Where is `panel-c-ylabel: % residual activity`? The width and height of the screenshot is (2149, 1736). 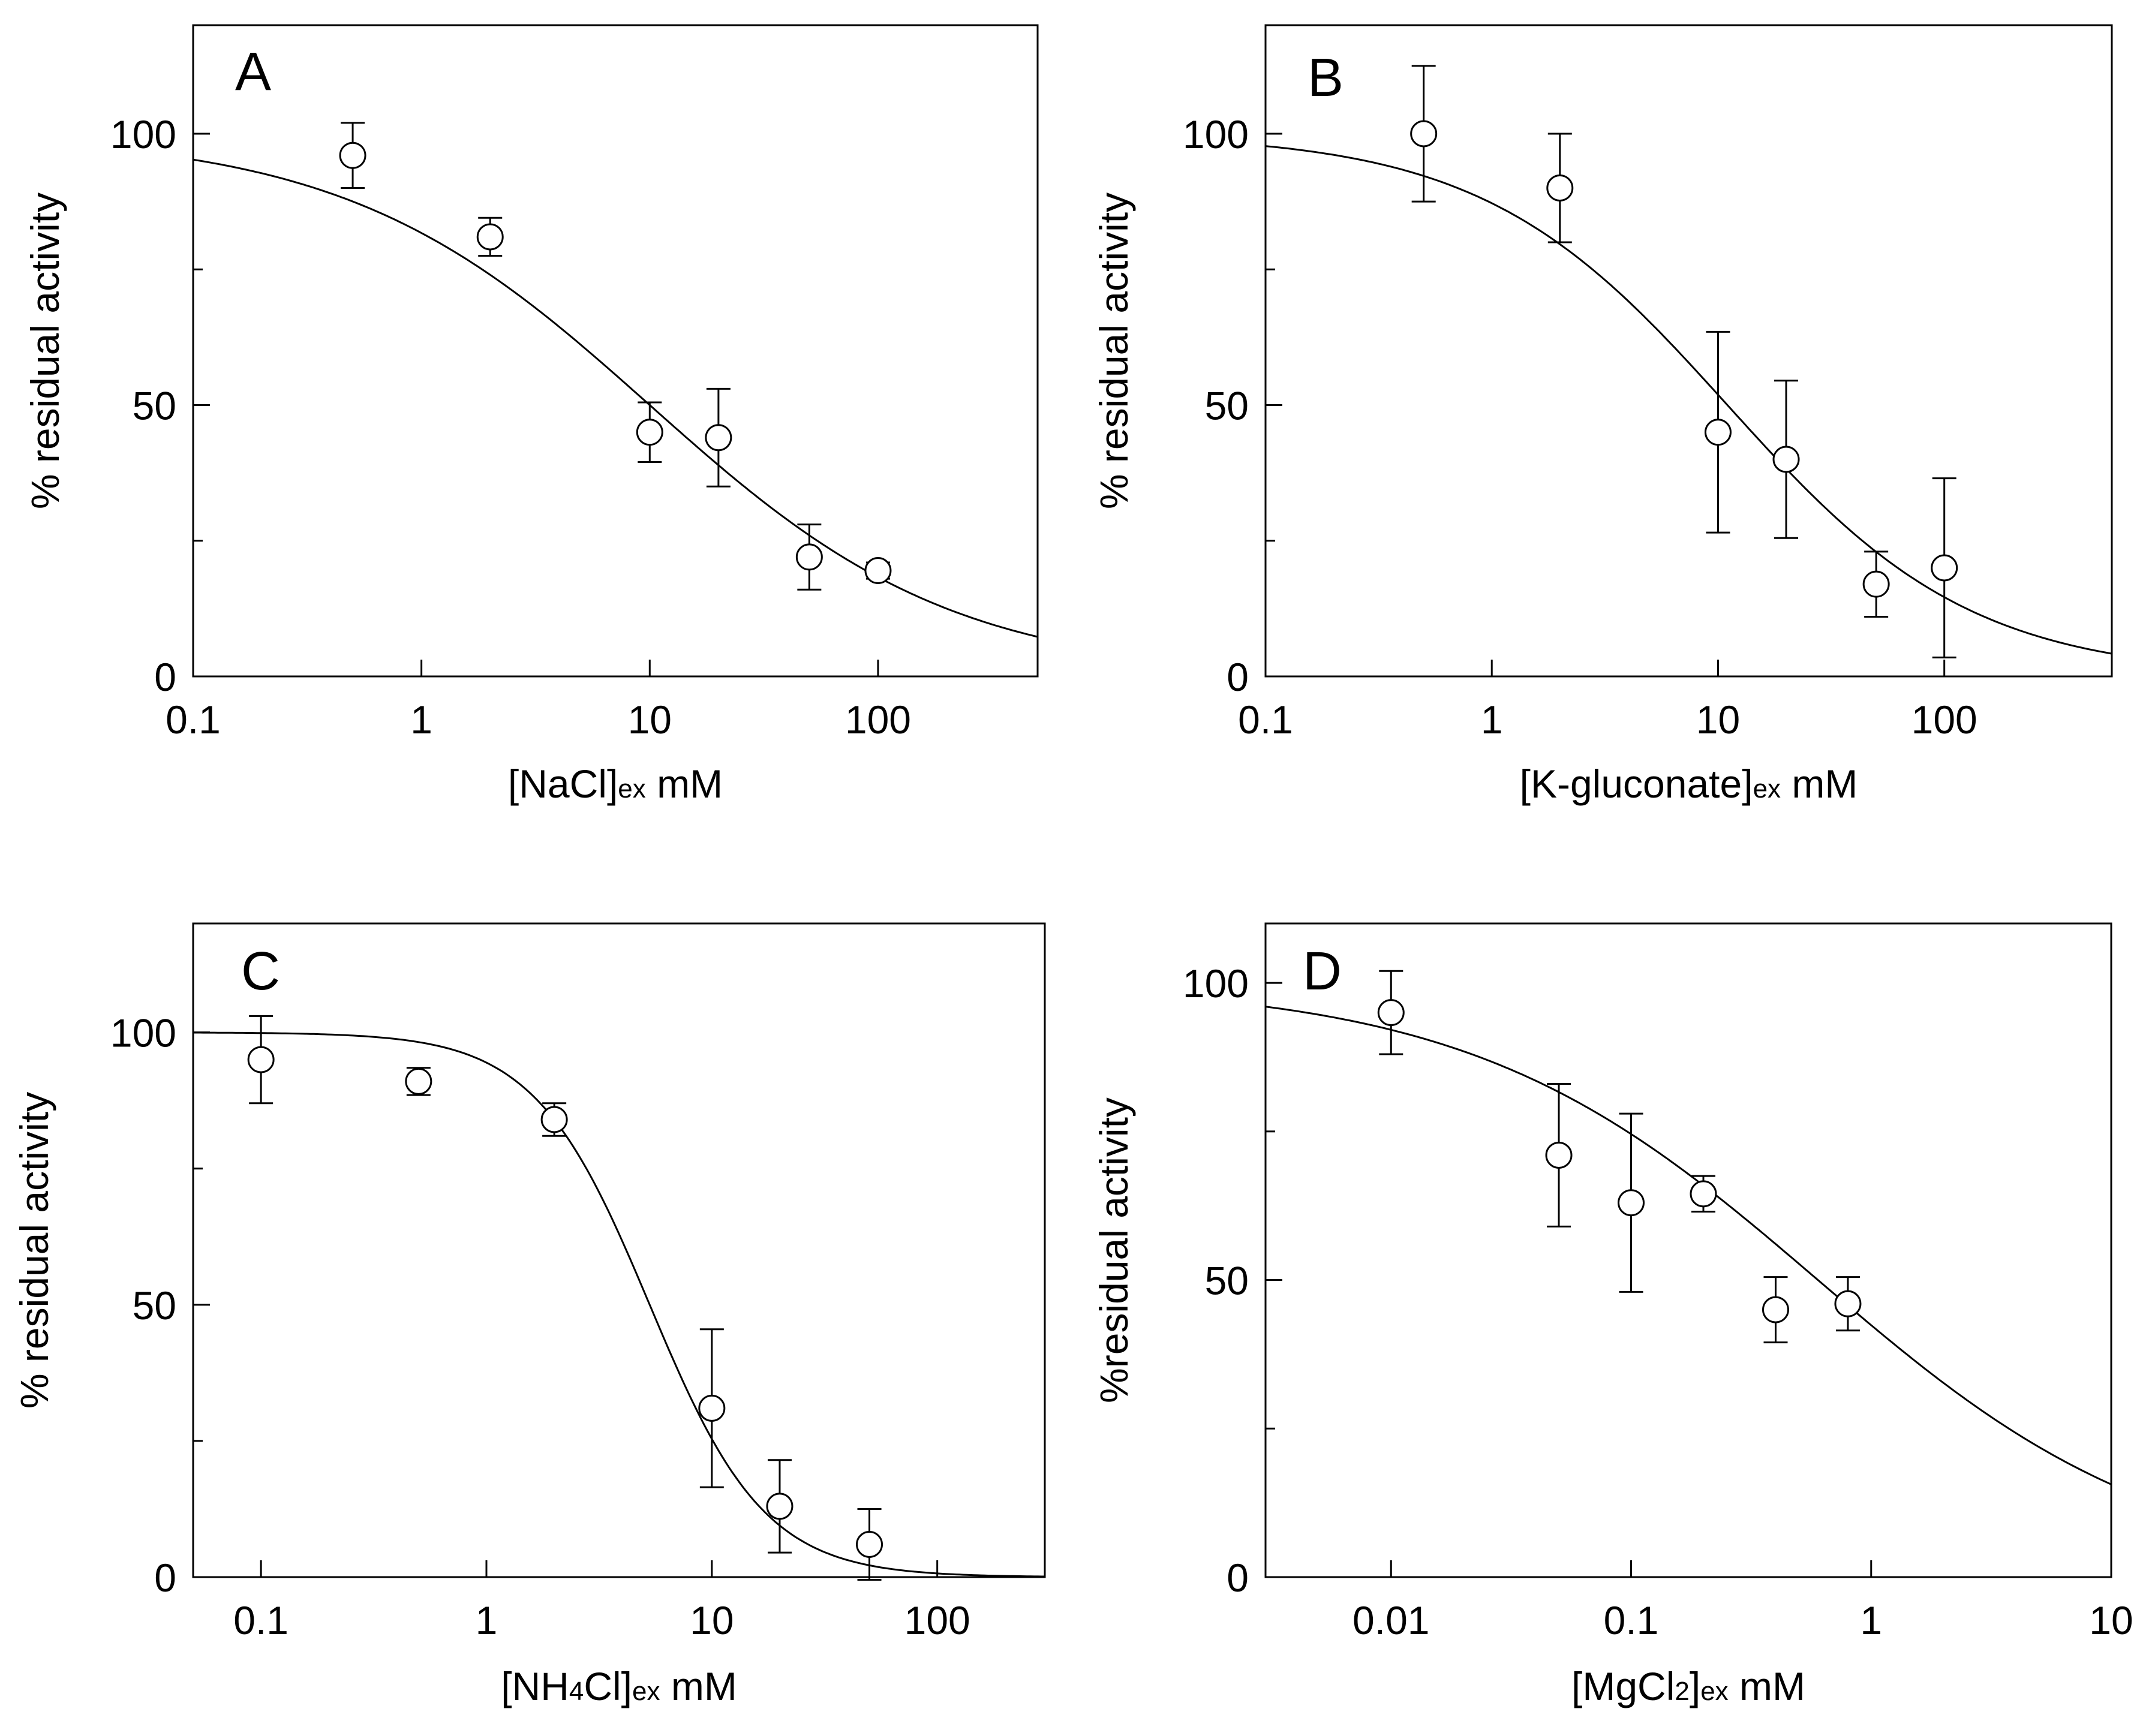 panel-c-ylabel: % residual activity is located at coordinates (34, 1250).